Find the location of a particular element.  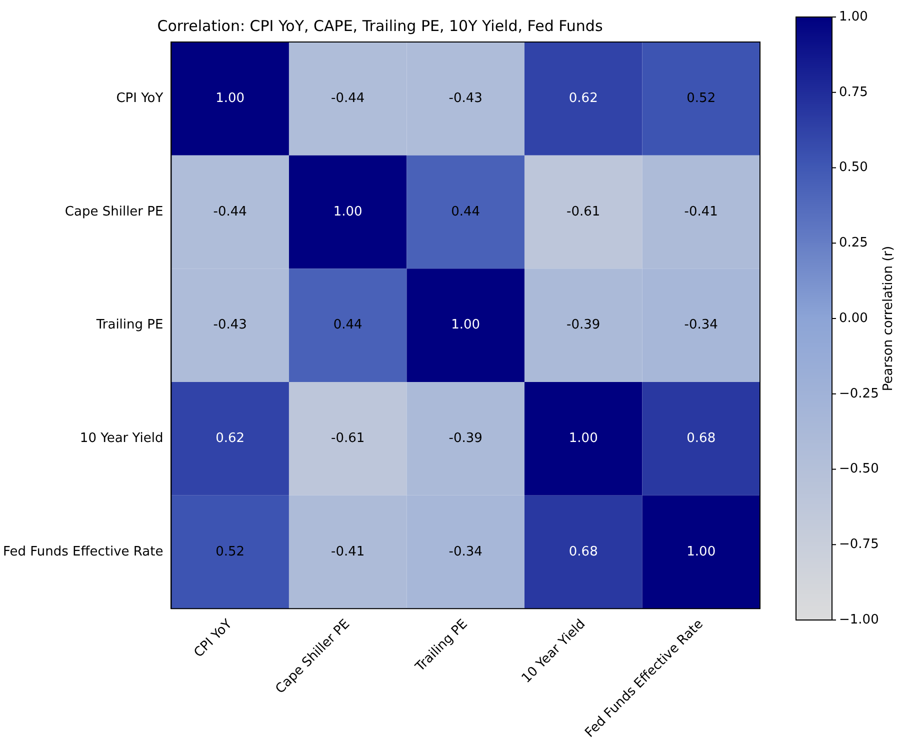

color-bar-label: 0.00 is located at coordinates (853, 318).